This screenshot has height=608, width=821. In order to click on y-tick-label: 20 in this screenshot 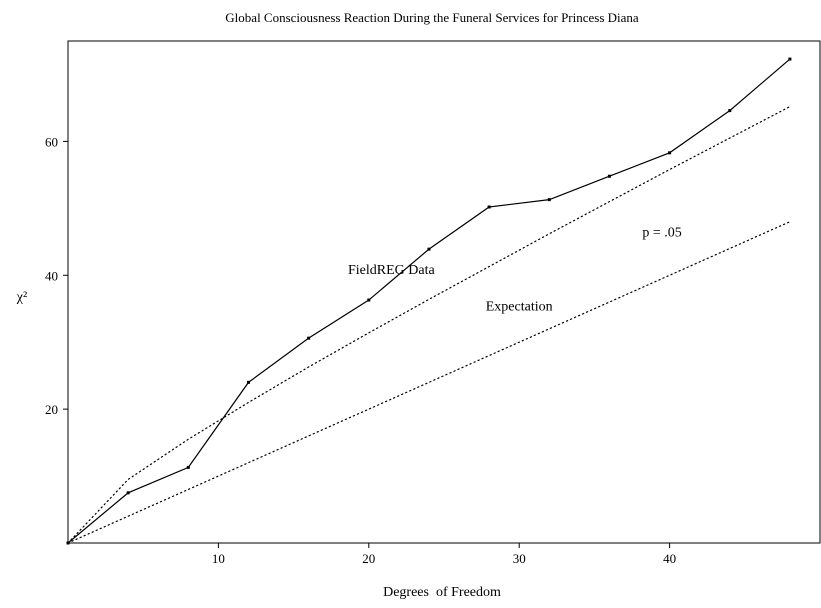, I will do `click(51, 409)`.